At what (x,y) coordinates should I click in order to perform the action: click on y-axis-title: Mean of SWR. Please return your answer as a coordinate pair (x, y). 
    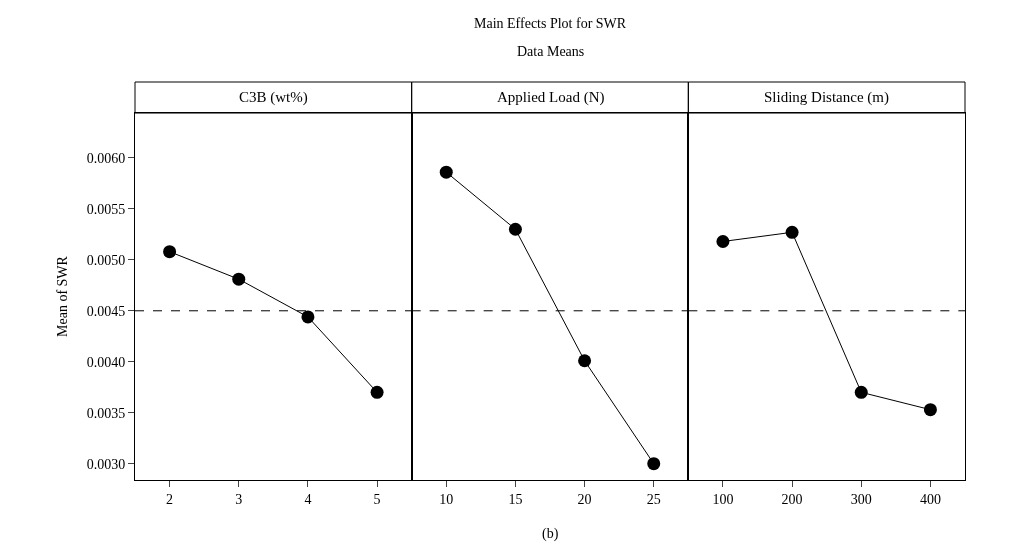
    Looking at the image, I should click on (63, 296).